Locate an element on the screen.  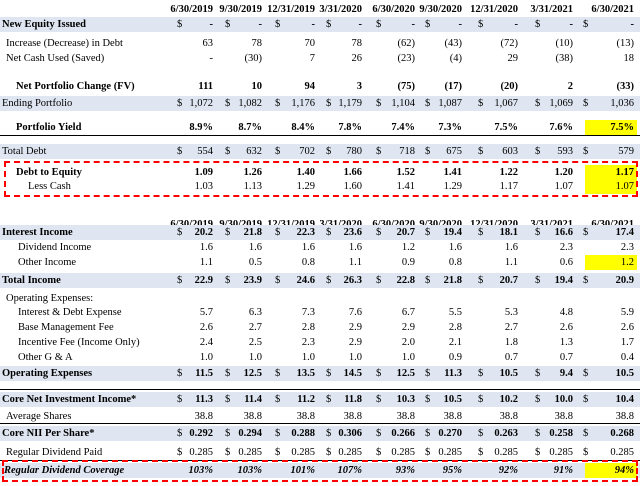
average-shares-value-9/30/2019: 38.8 is located at coordinates (252, 416).